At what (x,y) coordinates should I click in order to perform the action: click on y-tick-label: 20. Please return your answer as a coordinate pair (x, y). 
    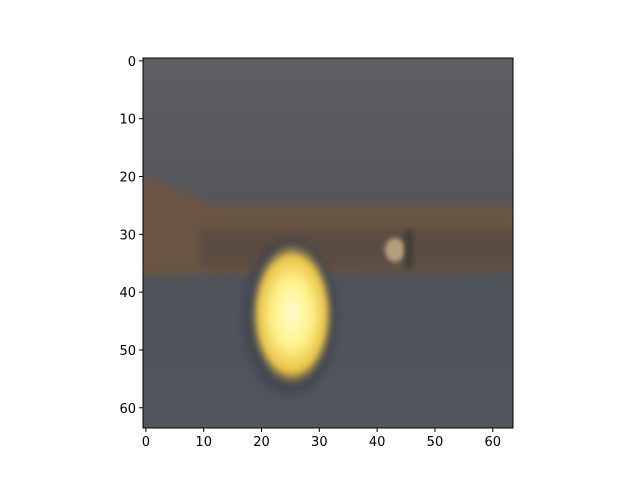
    Looking at the image, I should click on (127, 178).